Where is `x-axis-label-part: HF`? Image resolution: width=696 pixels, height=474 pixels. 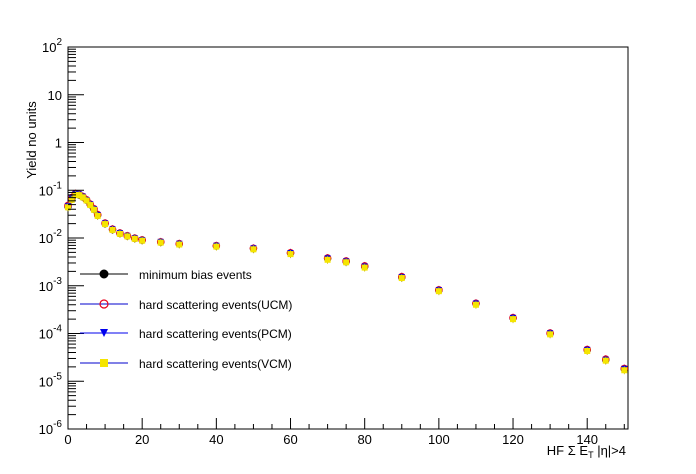 x-axis-label-part: HF is located at coordinates (557, 450).